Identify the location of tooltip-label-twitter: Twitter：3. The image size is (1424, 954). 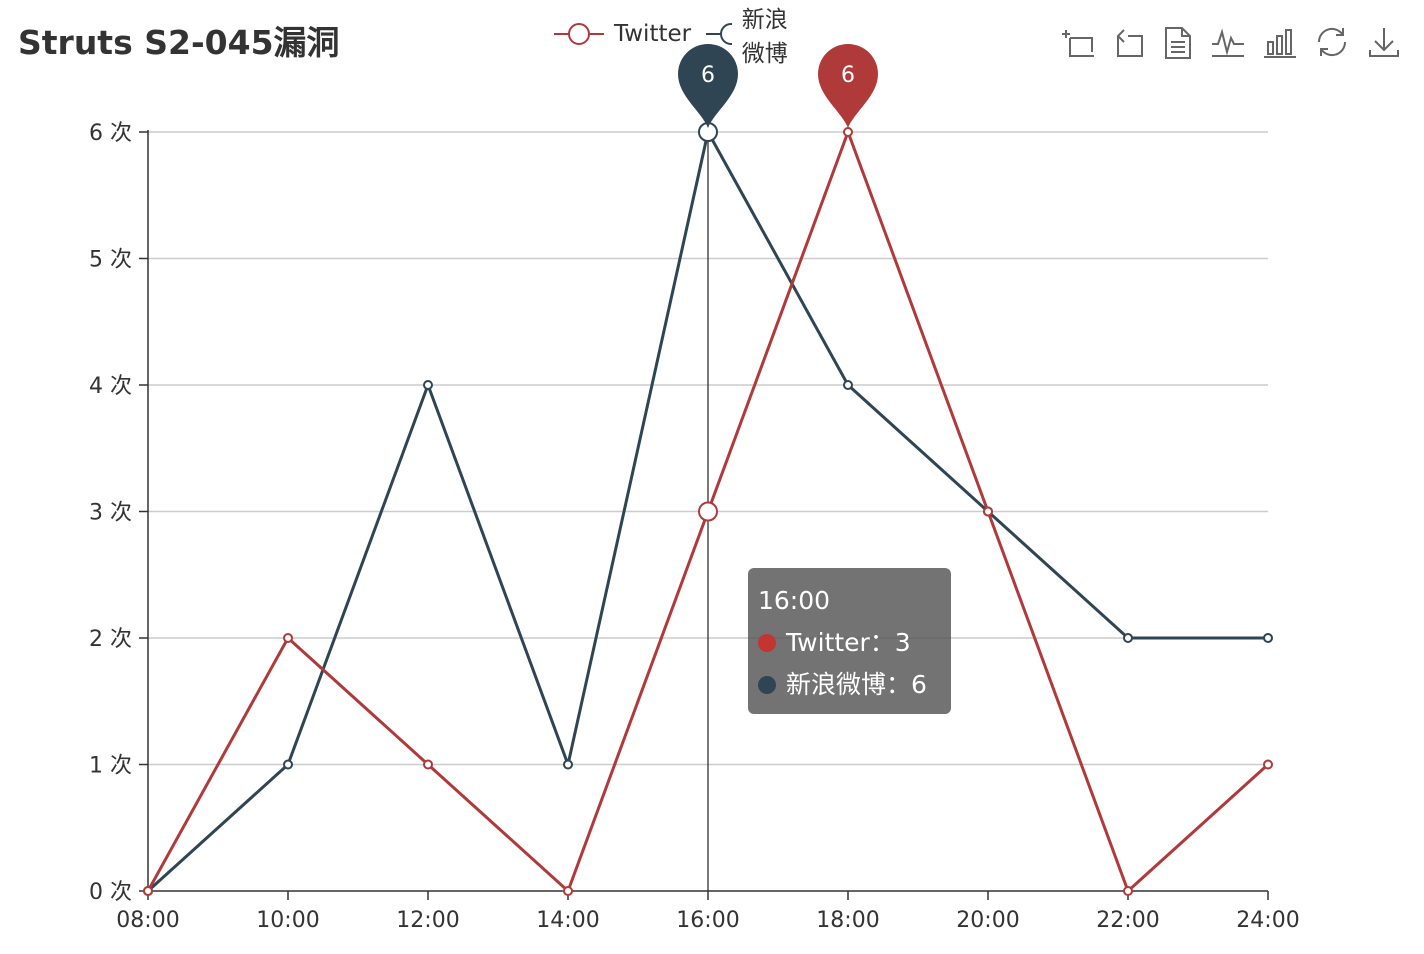
(848, 642).